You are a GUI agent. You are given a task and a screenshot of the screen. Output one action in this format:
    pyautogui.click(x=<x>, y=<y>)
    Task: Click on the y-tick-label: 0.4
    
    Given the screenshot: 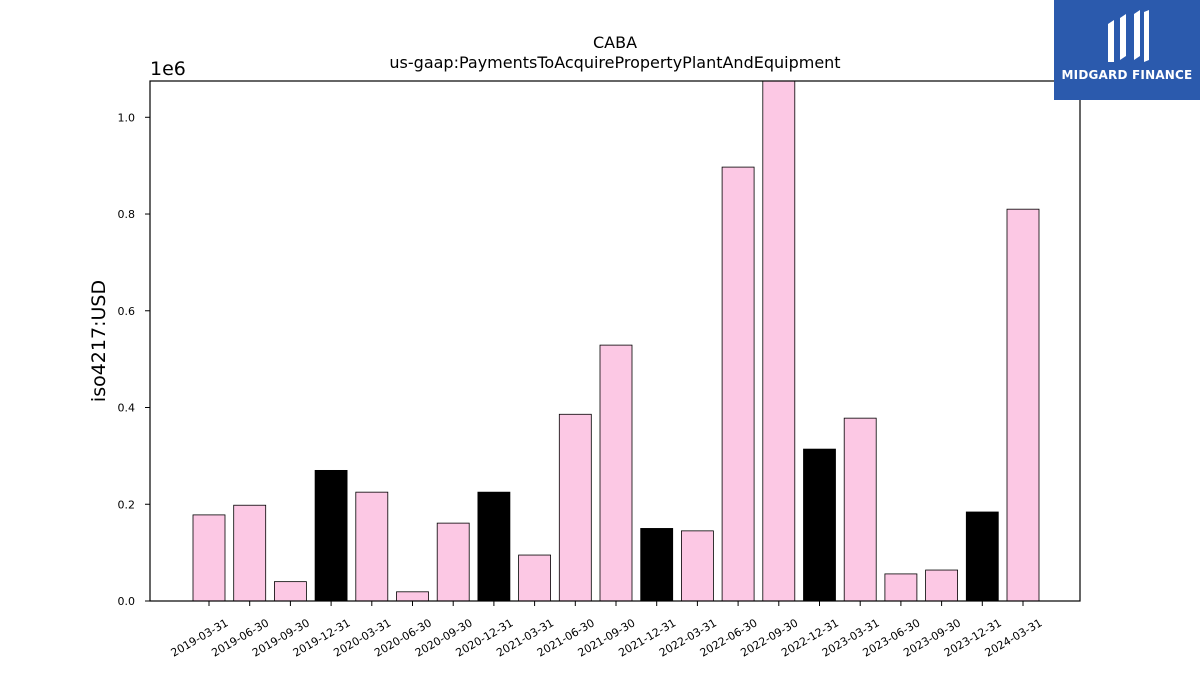 What is the action you would take?
    pyautogui.click(x=127, y=408)
    